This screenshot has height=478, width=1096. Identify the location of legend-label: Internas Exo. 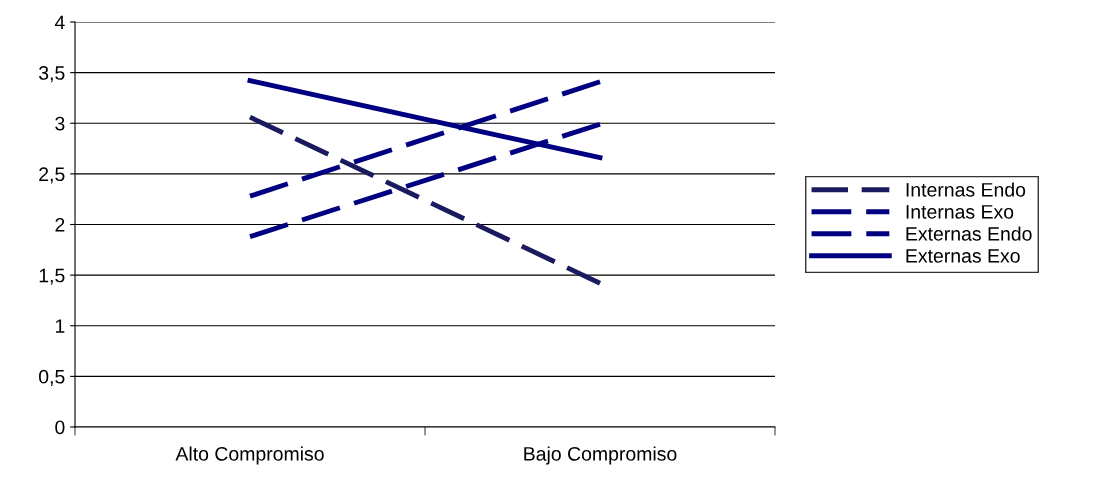
(960, 212).